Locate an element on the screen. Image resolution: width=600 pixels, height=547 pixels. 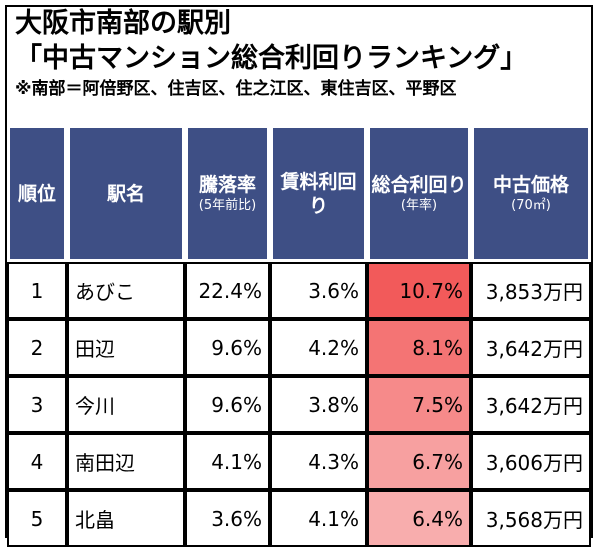
rent-yield-cell: 4.3% is located at coordinates (318, 461).